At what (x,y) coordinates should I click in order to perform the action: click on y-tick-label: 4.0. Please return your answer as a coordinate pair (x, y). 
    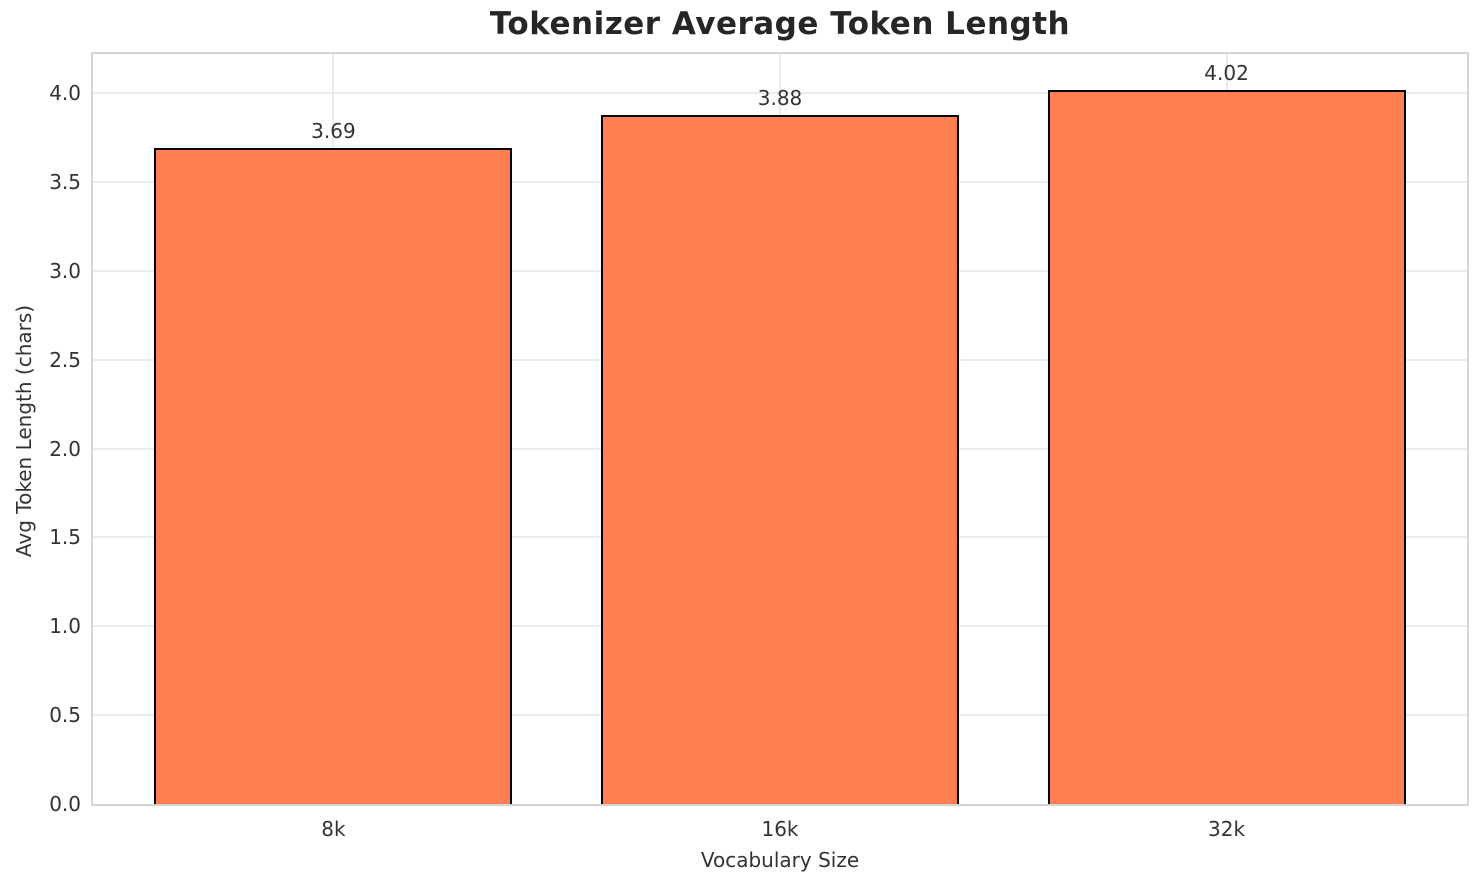
    Looking at the image, I should click on (65, 93).